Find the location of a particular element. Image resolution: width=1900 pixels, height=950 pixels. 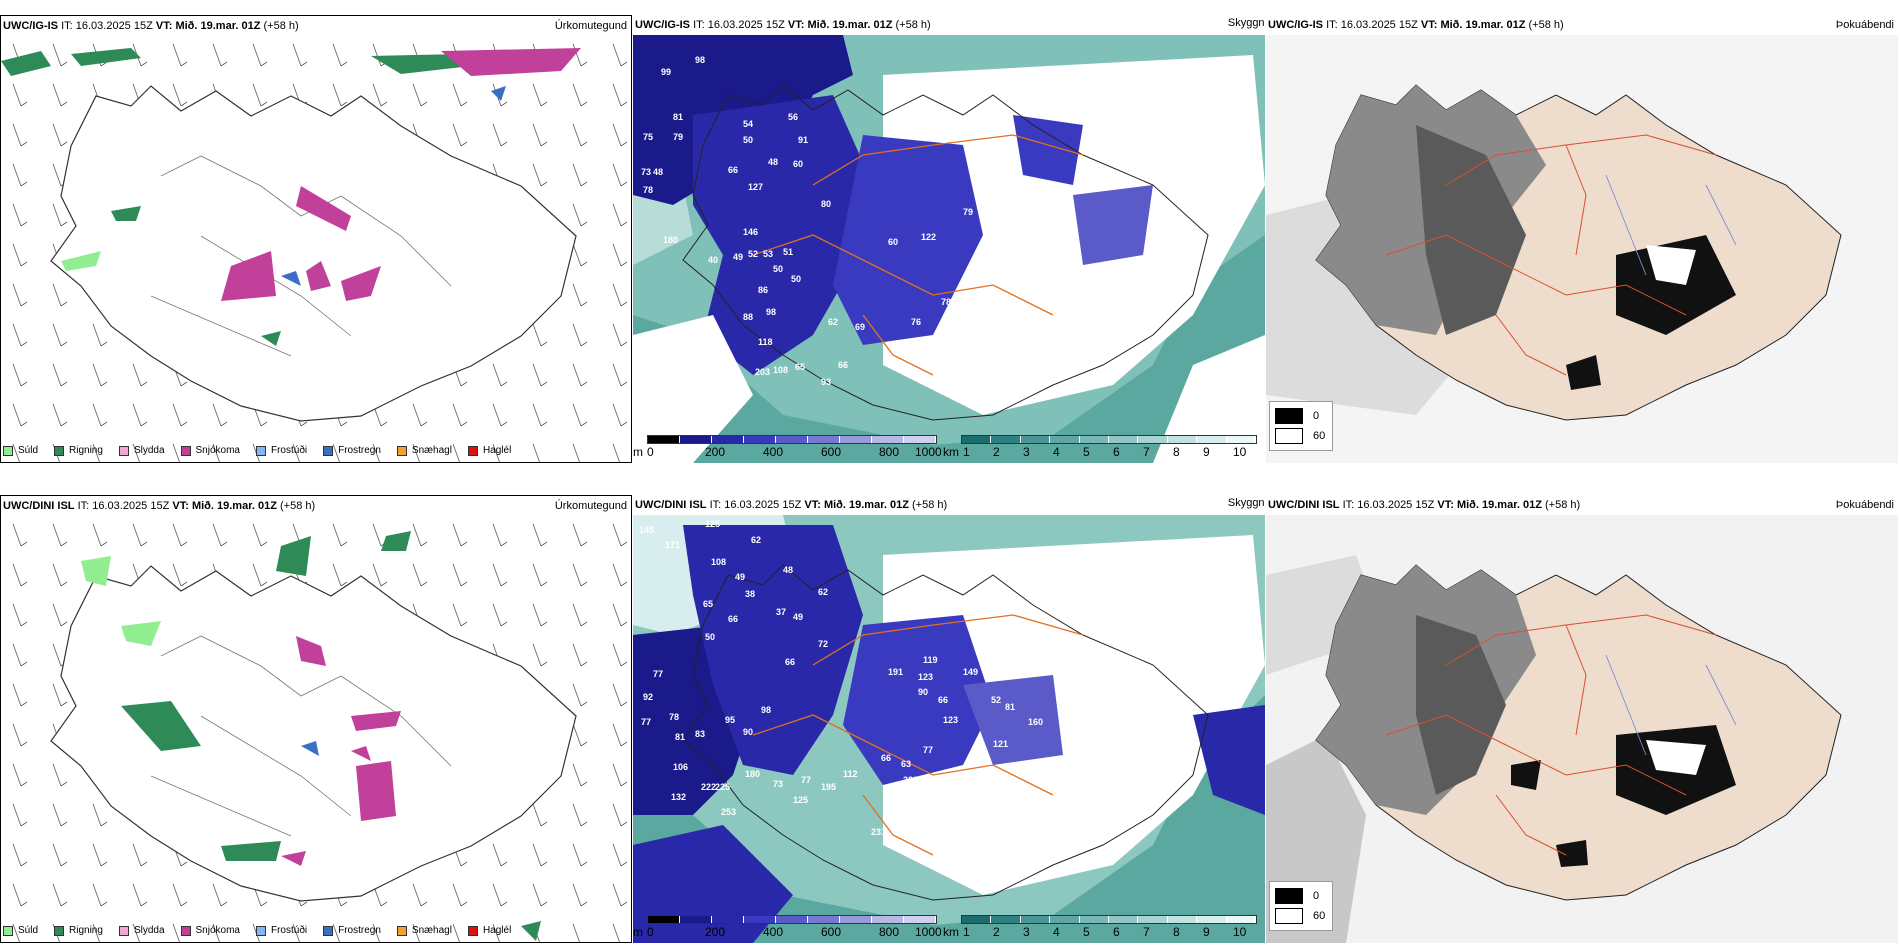

svg-text: 123 is located at coordinates (950, 720).